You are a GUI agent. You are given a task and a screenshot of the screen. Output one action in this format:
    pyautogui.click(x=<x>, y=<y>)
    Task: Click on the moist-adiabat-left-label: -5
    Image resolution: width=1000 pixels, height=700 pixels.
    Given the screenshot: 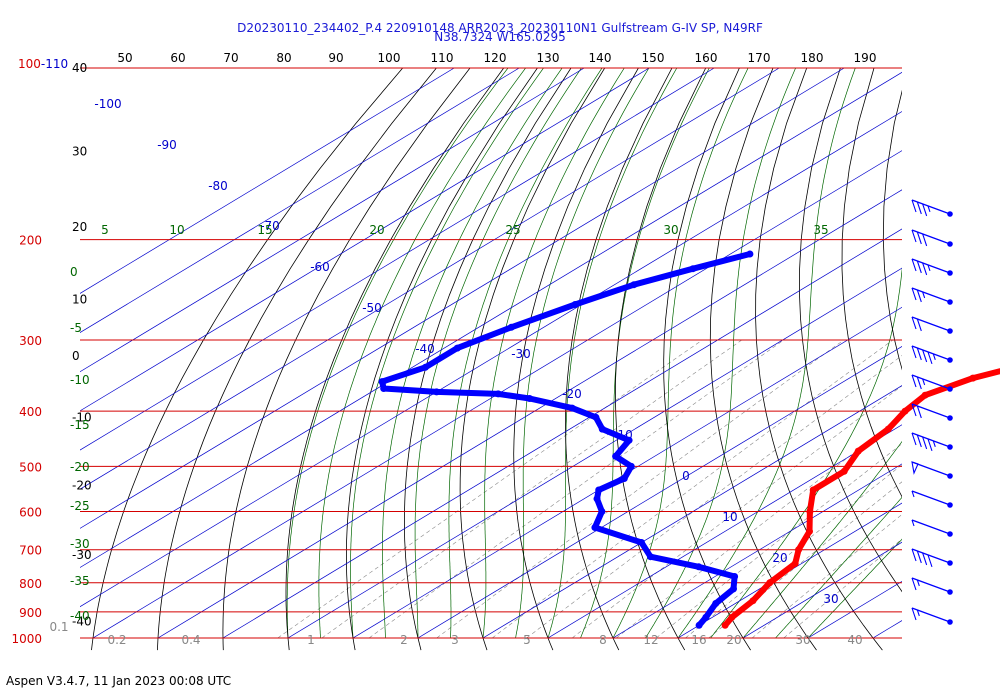 What is the action you would take?
    pyautogui.click(x=76, y=328)
    